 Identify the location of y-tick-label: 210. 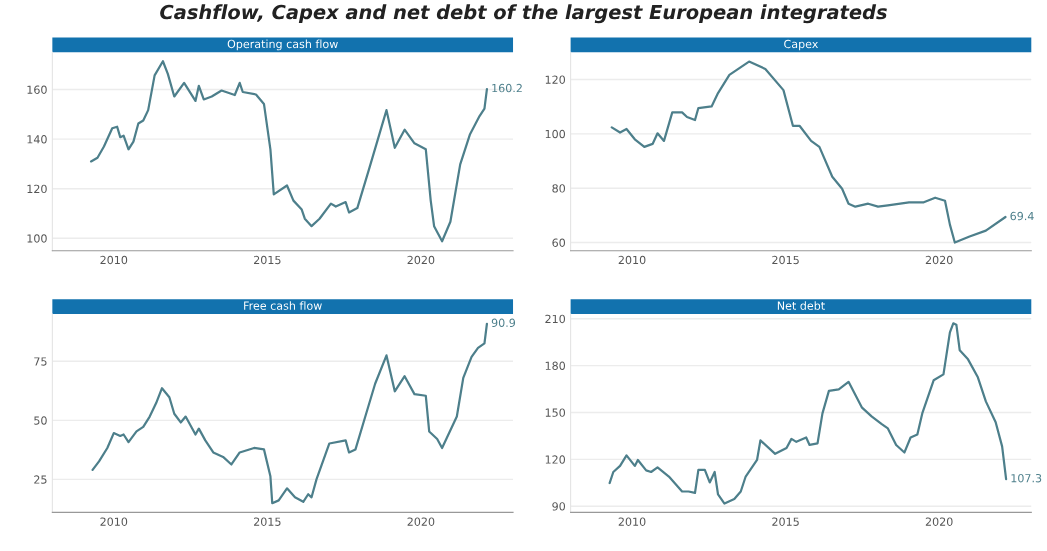
(555, 319).